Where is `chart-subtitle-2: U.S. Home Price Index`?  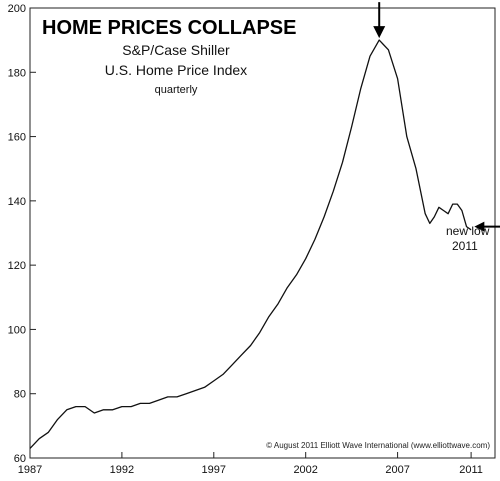 chart-subtitle-2: U.S. Home Price Index is located at coordinates (176, 70).